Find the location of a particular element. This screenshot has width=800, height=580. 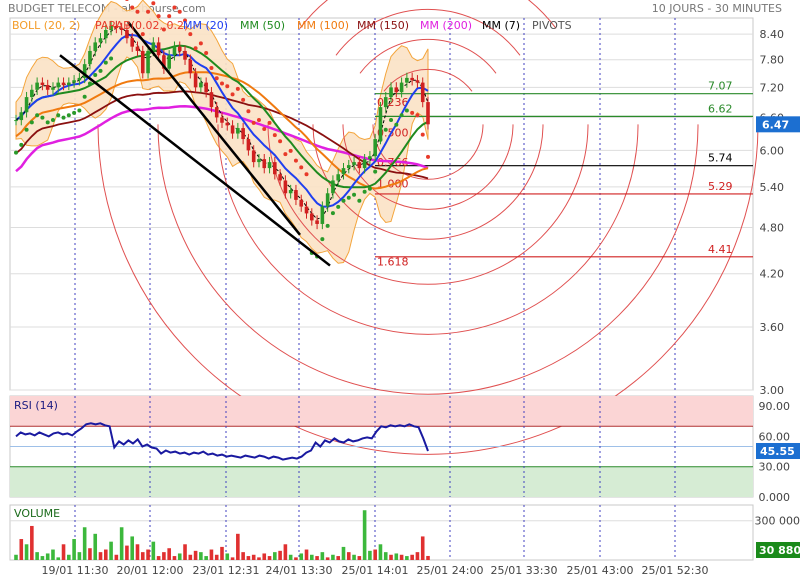

x-tick-label: 25/01 33:30 is located at coordinates (524, 570).